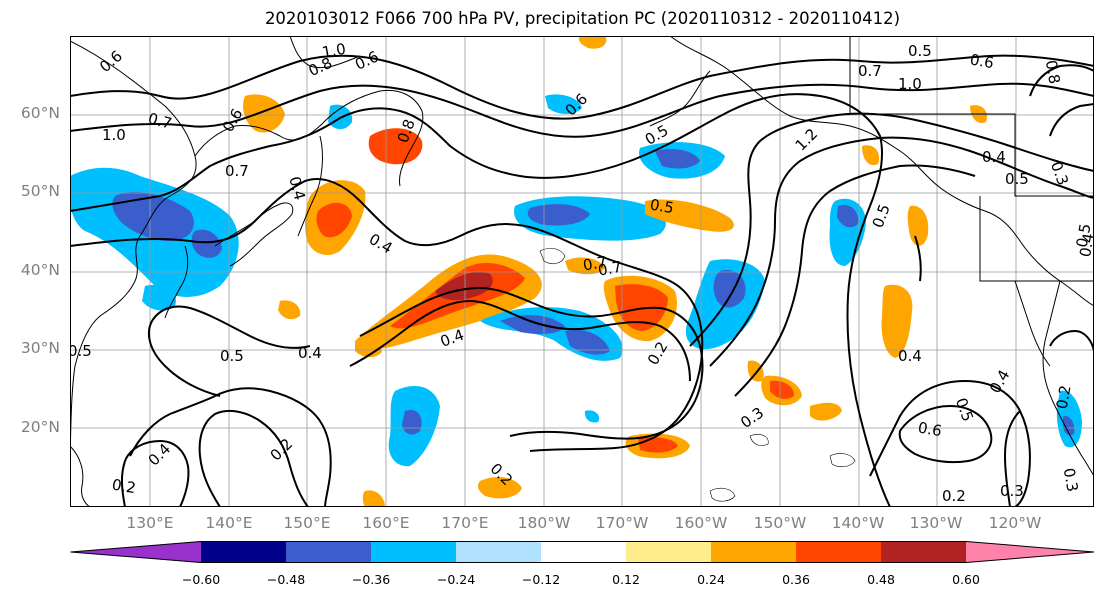 The image size is (1105, 601). What do you see at coordinates (1015, 523) in the screenshot?
I see `longitude-label: 120°W` at bounding box center [1015, 523].